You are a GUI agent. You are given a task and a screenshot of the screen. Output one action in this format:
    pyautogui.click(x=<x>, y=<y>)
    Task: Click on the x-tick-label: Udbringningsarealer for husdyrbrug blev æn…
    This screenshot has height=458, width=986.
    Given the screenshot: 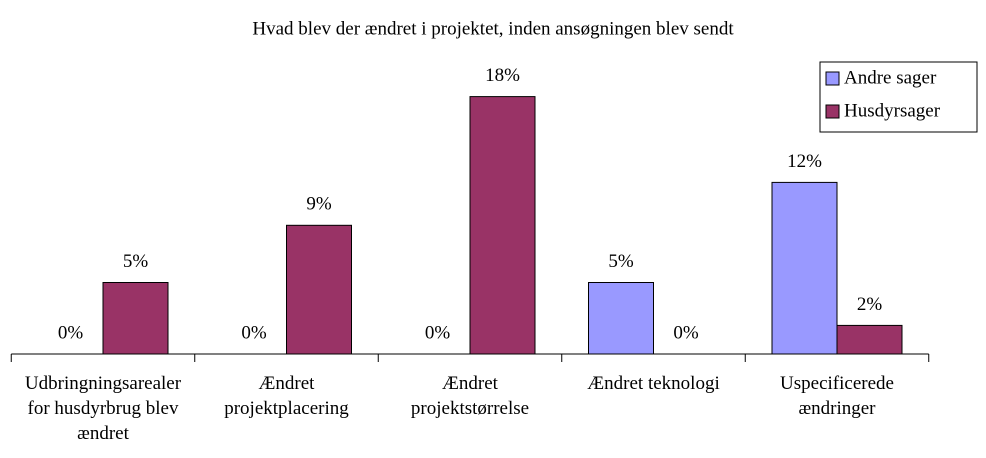 What is the action you would take?
    pyautogui.click(x=103, y=408)
    